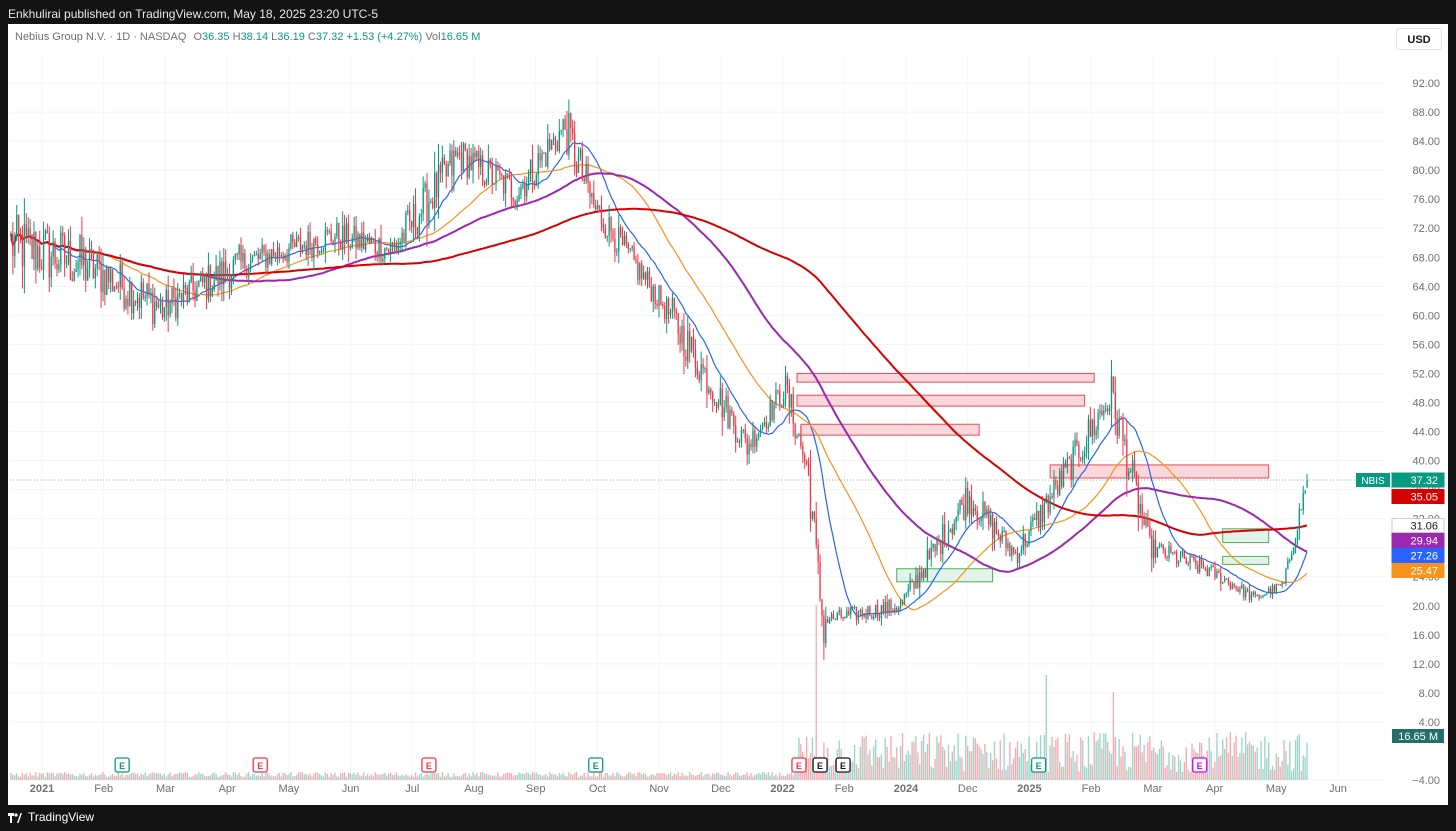 The image size is (1456, 831). What do you see at coordinates (1426, 171) in the screenshot?
I see `y-tick-label: 80.00` at bounding box center [1426, 171].